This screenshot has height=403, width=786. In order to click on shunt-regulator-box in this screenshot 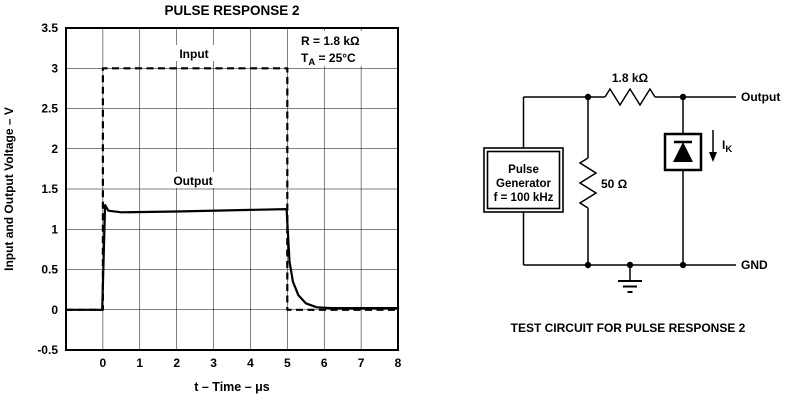, I will do `click(683, 152)`.